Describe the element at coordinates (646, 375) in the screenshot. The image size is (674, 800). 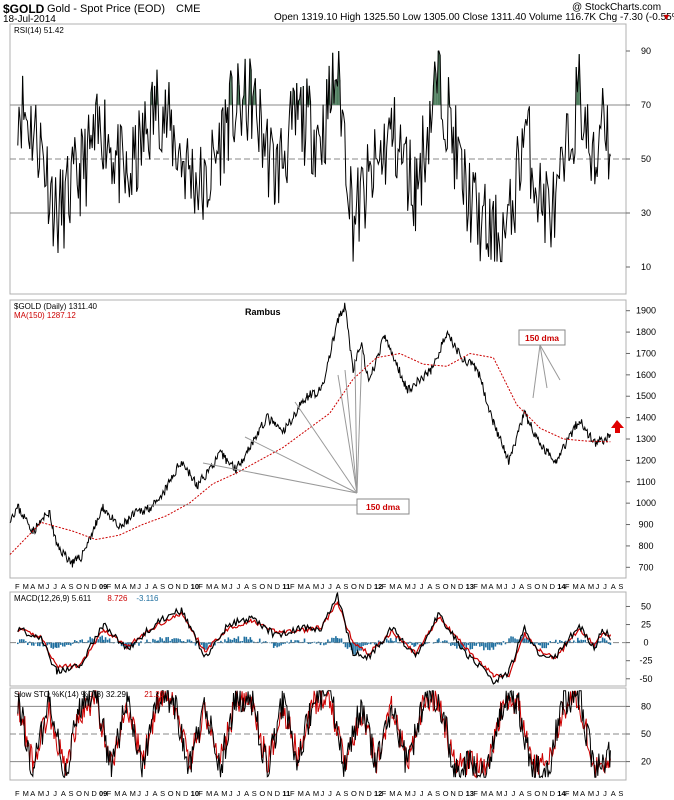
I see `price-tick-label: 1600` at that location.